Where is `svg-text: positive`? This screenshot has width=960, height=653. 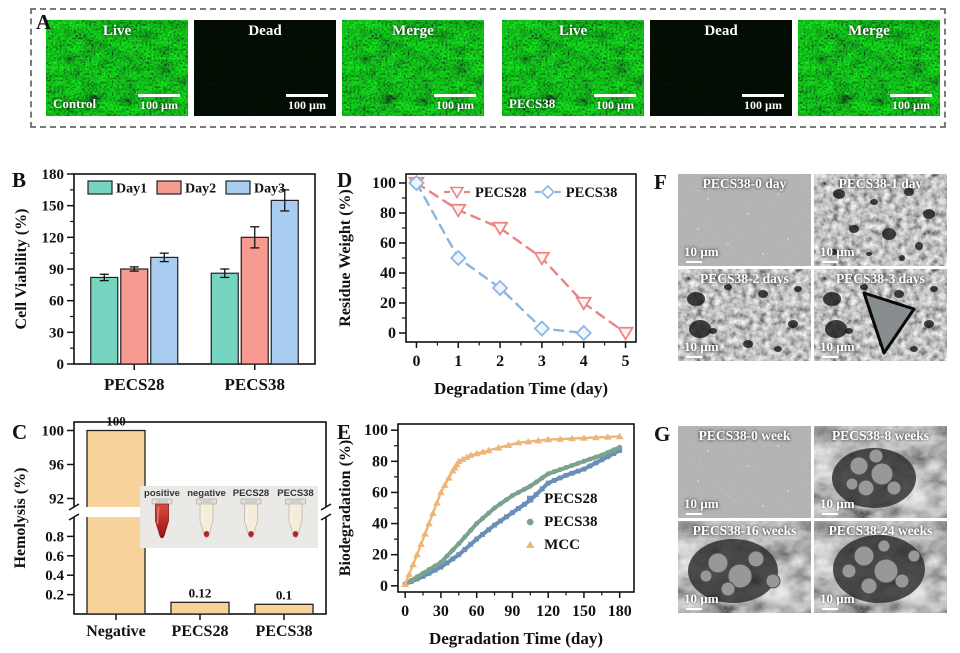 svg-text: positive is located at coordinates (162, 493).